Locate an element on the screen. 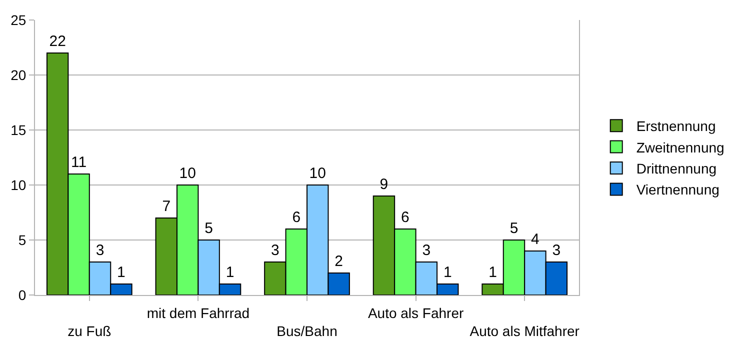 The image size is (740, 350). y-tick-label: 10 is located at coordinates (18, 184).